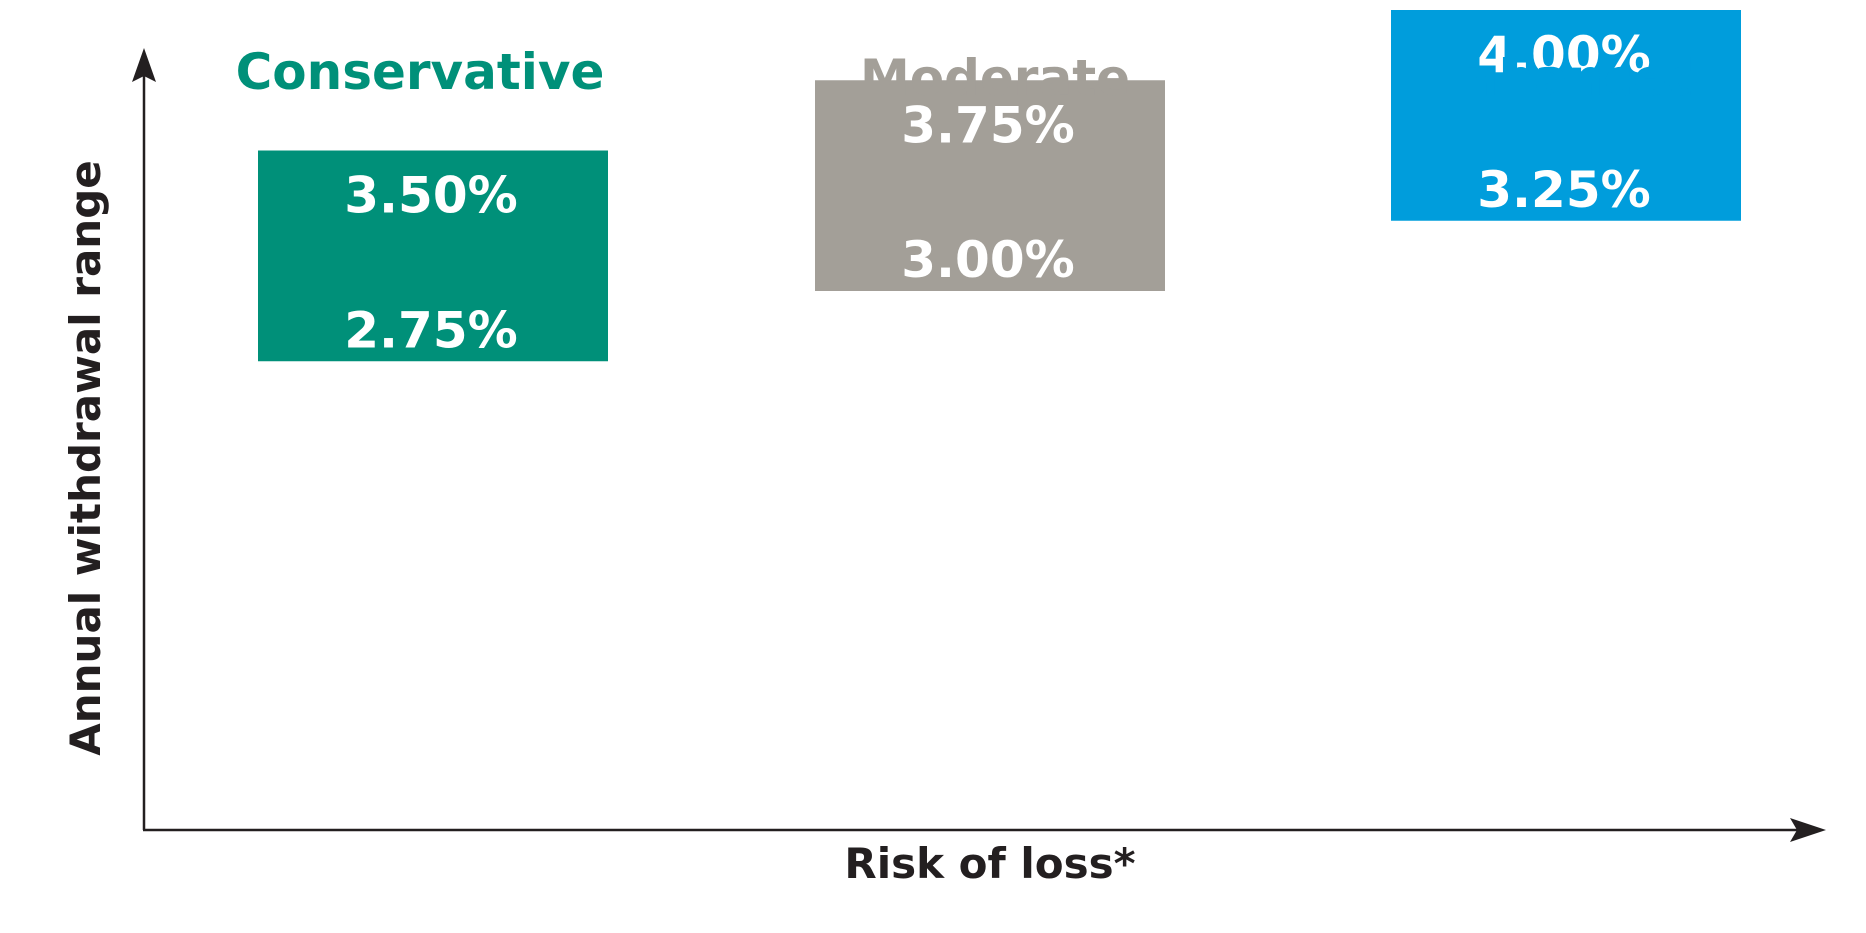  Describe the element at coordinates (1563, 190) in the screenshot. I see `value-label-low-enhanced: 3.25%` at that location.